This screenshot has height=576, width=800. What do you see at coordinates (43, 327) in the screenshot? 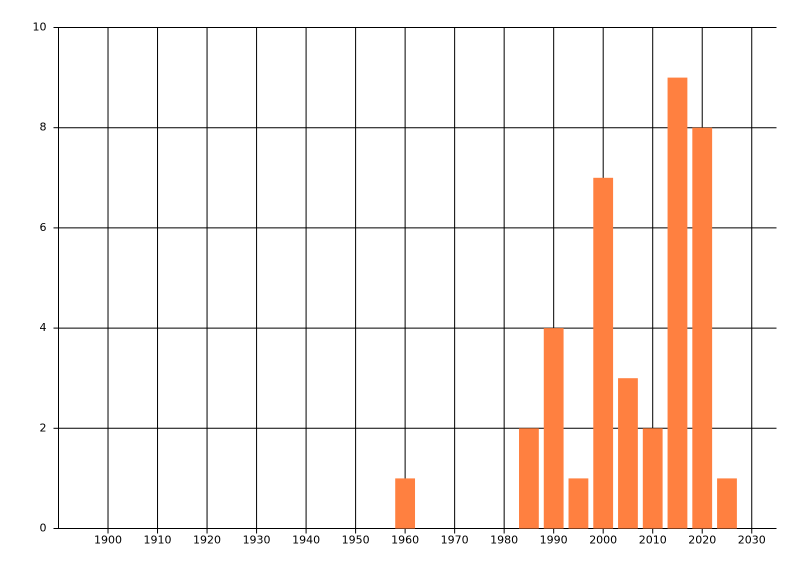
I see `y-tick-label: 4` at bounding box center [43, 327].